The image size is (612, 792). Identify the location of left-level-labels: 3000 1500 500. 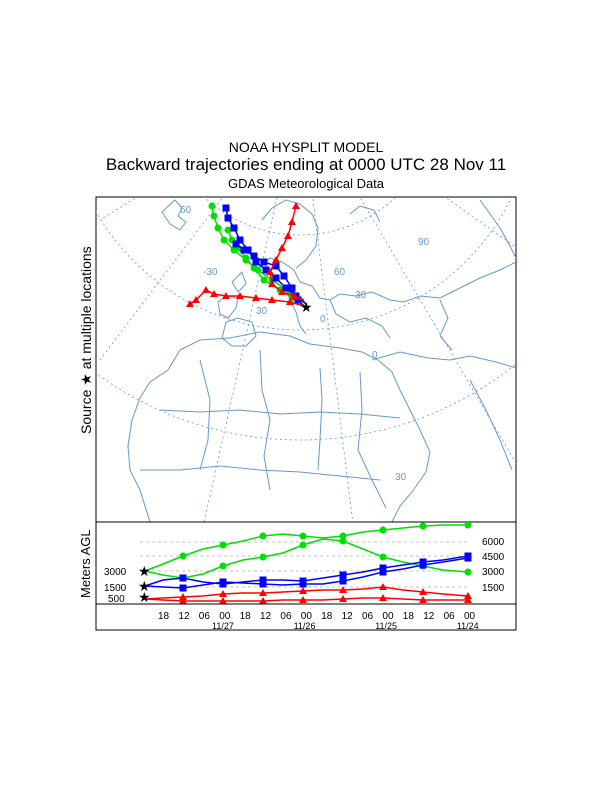
(115, 586).